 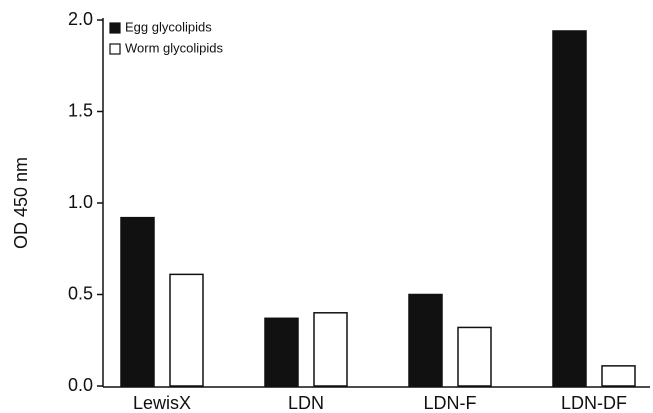 I want to click on y-tick-label: 0.5, so click(x=80, y=293).